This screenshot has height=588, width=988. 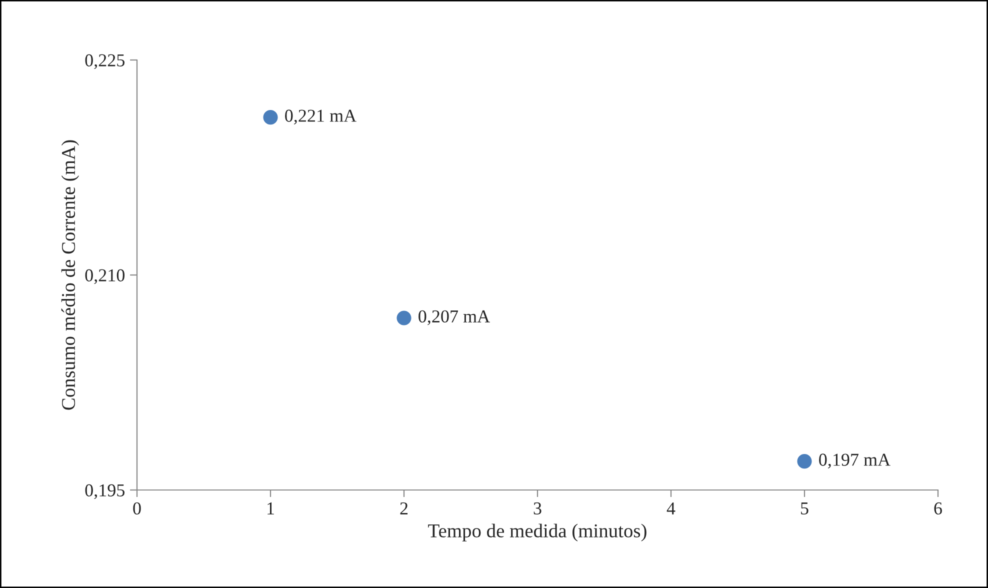 What do you see at coordinates (538, 508) in the screenshot?
I see `x-tick-label: 3` at bounding box center [538, 508].